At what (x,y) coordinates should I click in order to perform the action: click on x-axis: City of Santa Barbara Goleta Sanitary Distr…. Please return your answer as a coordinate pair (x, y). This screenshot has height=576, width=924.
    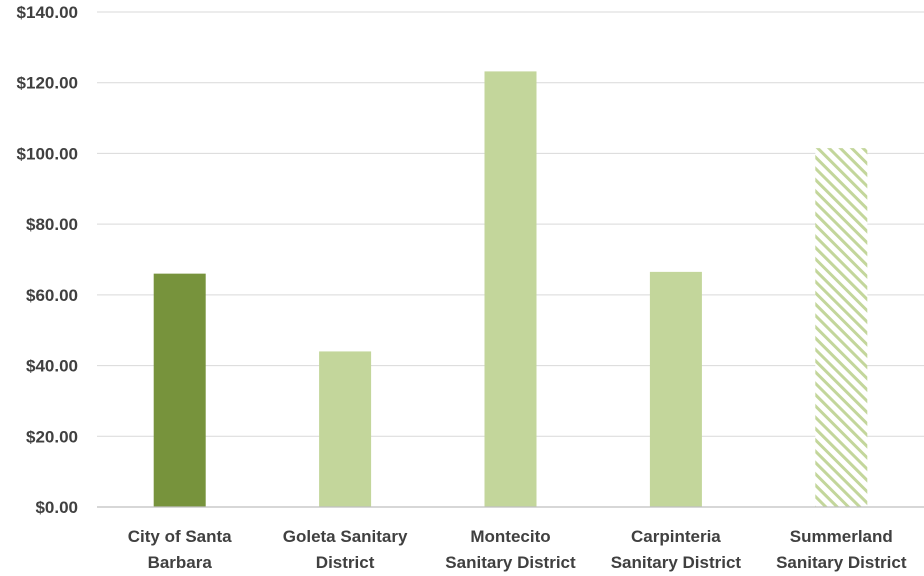
    Looking at the image, I should click on (510, 539).